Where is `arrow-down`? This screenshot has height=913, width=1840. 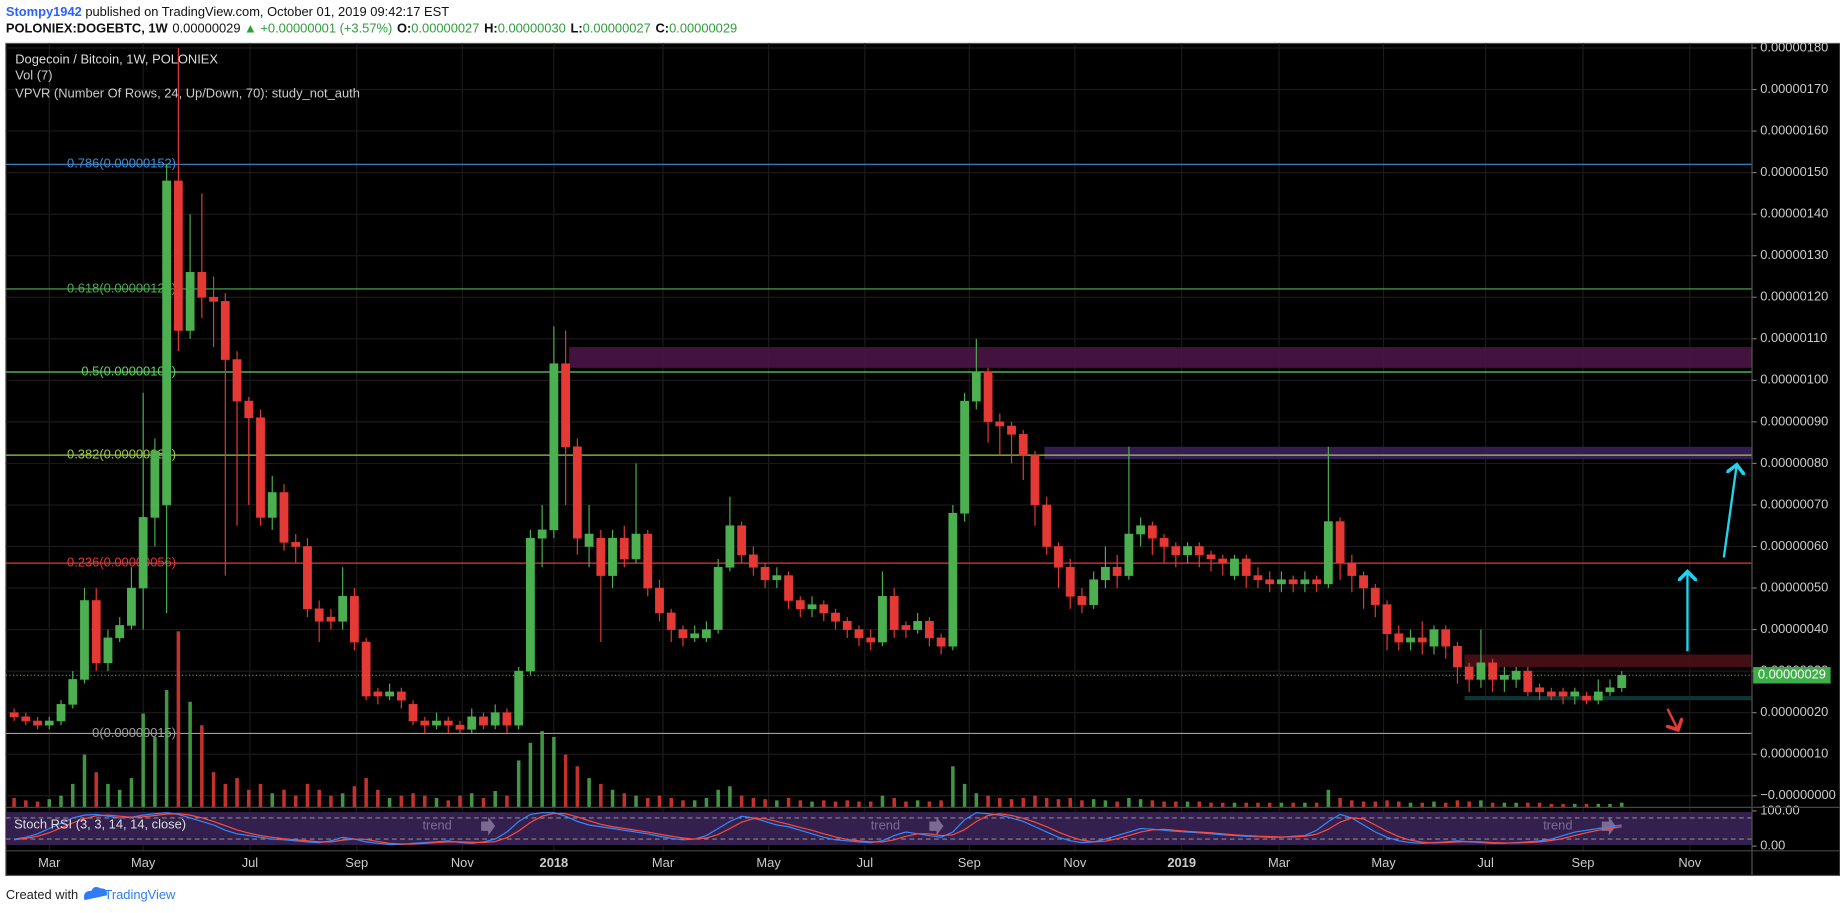
arrow-down is located at coordinates (1673, 719).